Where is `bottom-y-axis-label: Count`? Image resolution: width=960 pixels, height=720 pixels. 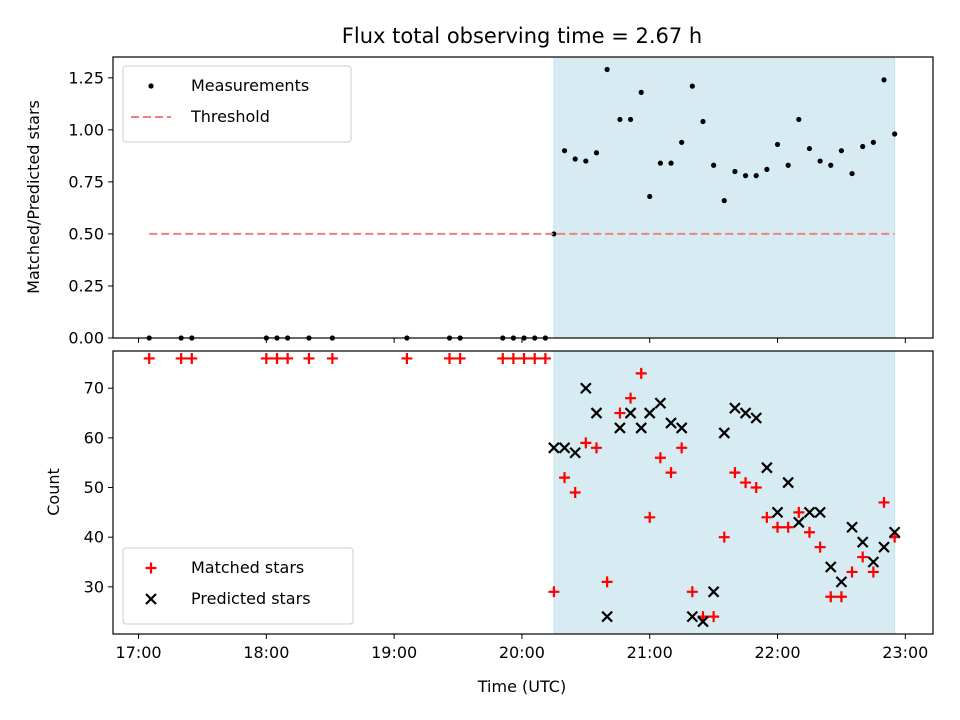
bottom-y-axis-label: Count is located at coordinates (53, 492).